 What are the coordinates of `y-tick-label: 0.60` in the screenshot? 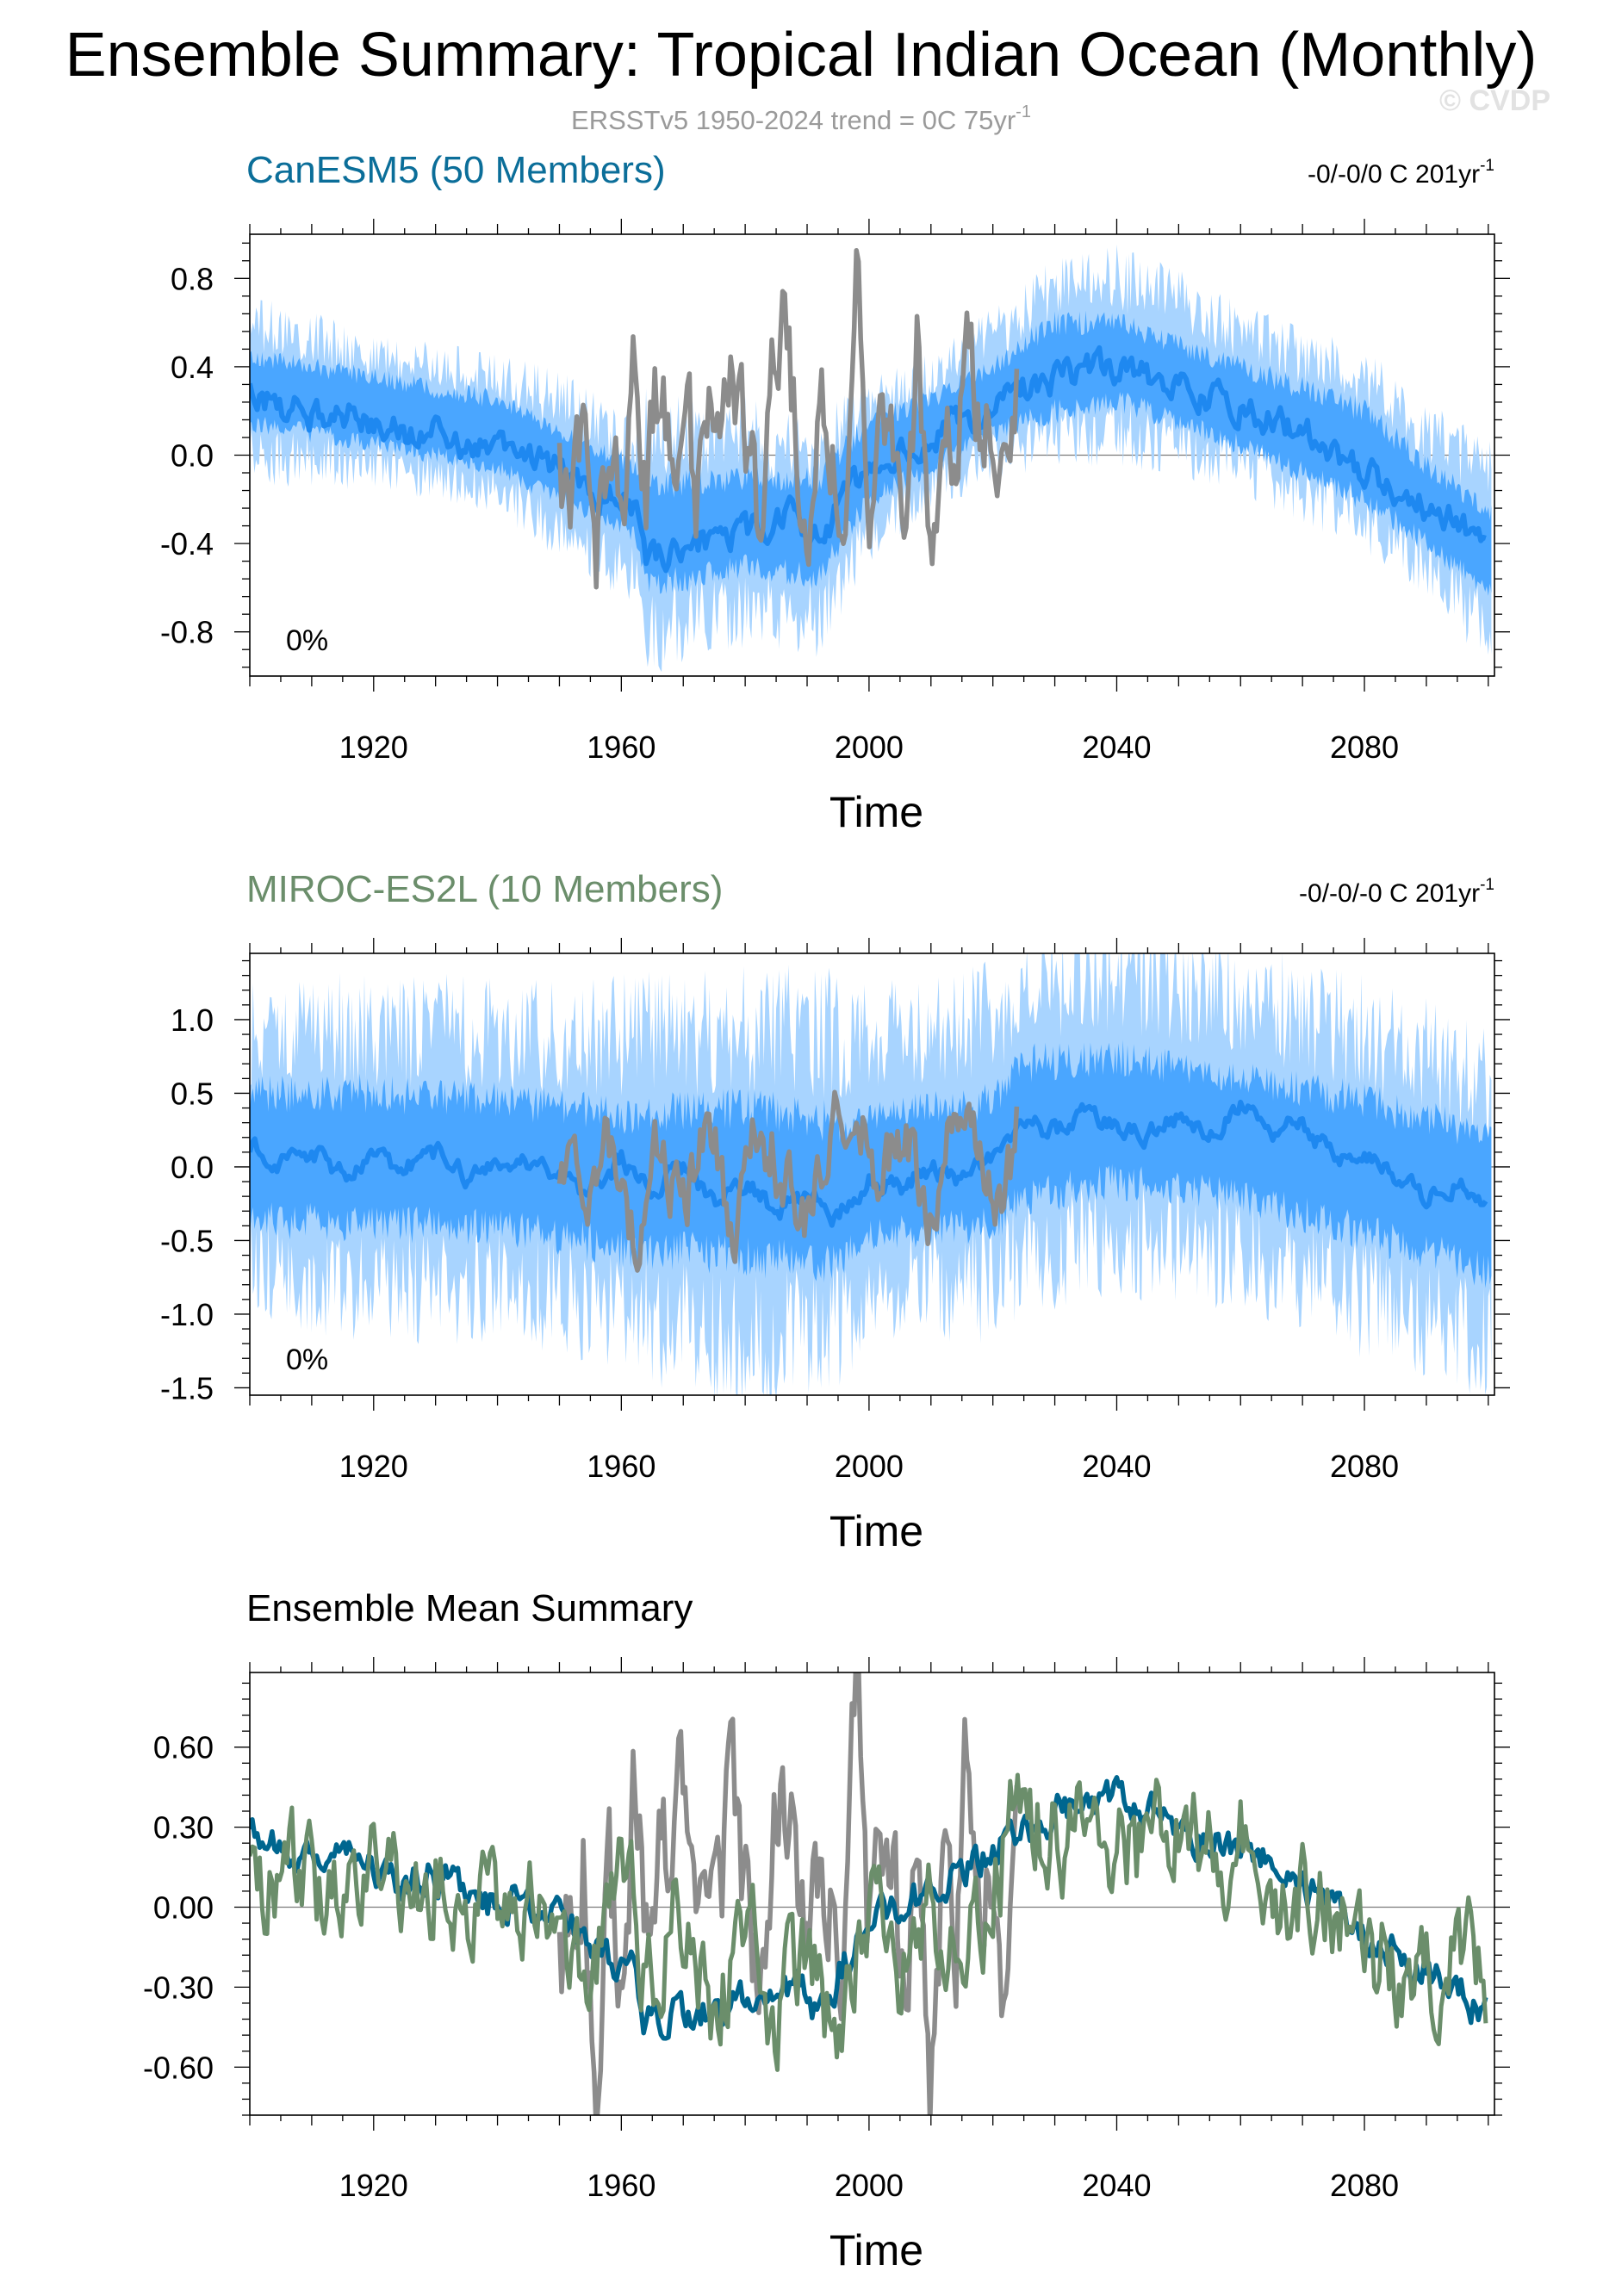 It's located at (183, 1747).